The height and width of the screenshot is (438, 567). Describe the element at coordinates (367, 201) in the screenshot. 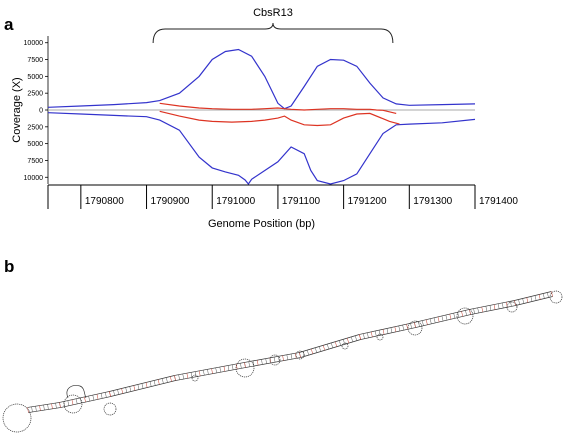

I see `x-tick-label: 1791200` at that location.